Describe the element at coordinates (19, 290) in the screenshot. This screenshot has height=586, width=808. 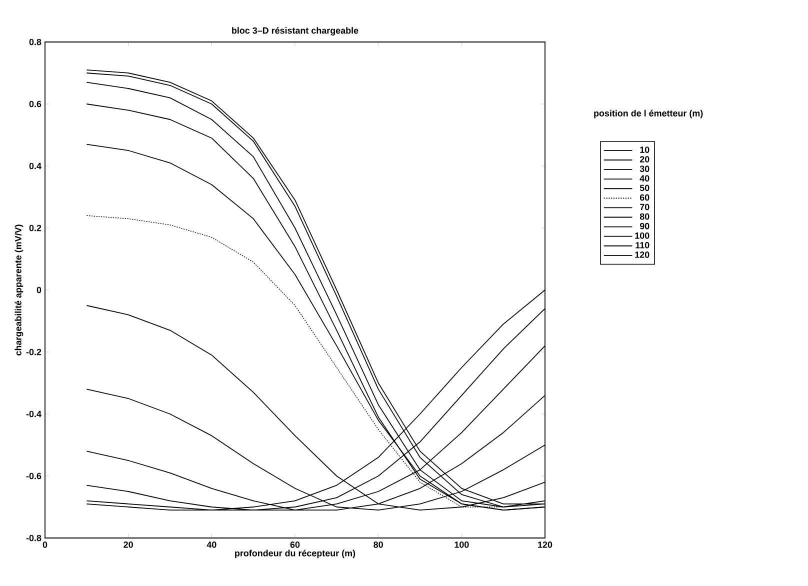
I see `y-axis-title: chargeabilité apparente (mV/V)` at that location.